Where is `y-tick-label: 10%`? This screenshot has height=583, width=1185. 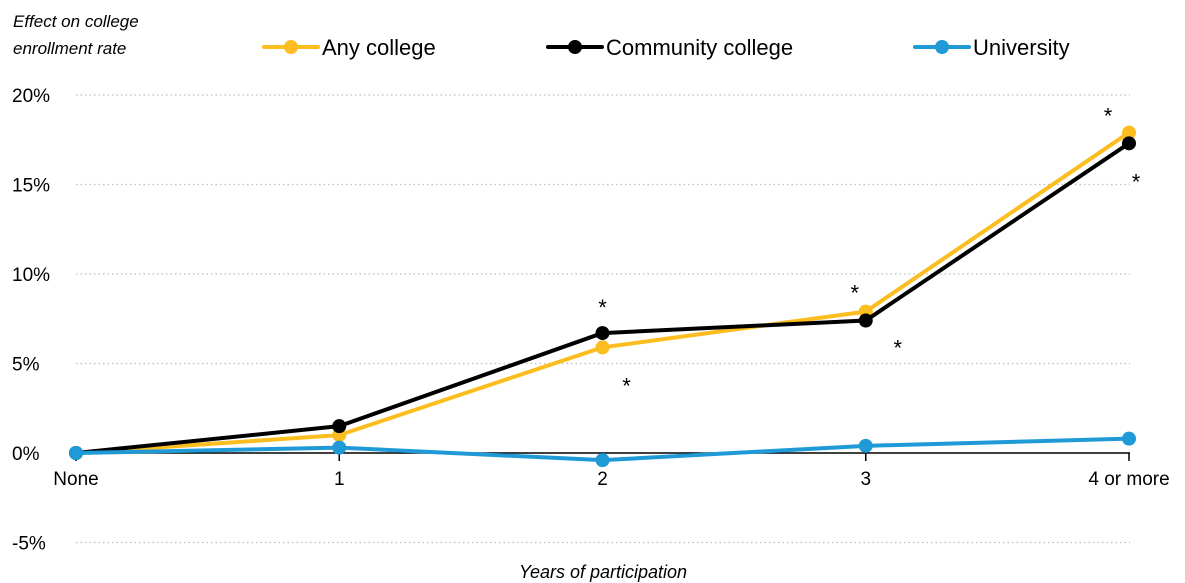 y-tick-label: 10% is located at coordinates (31, 275).